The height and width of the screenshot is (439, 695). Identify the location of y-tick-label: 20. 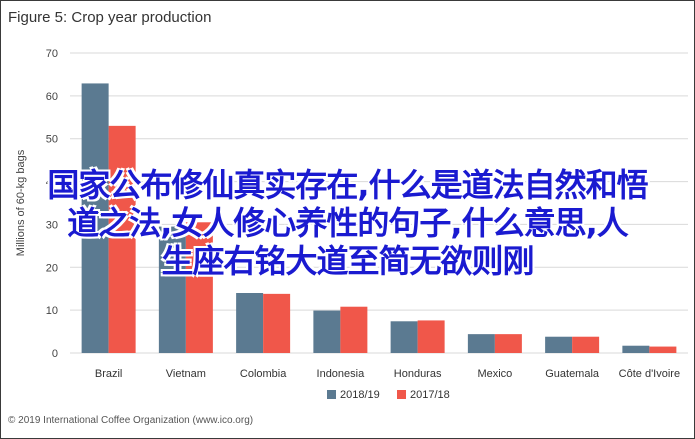
(52, 268).